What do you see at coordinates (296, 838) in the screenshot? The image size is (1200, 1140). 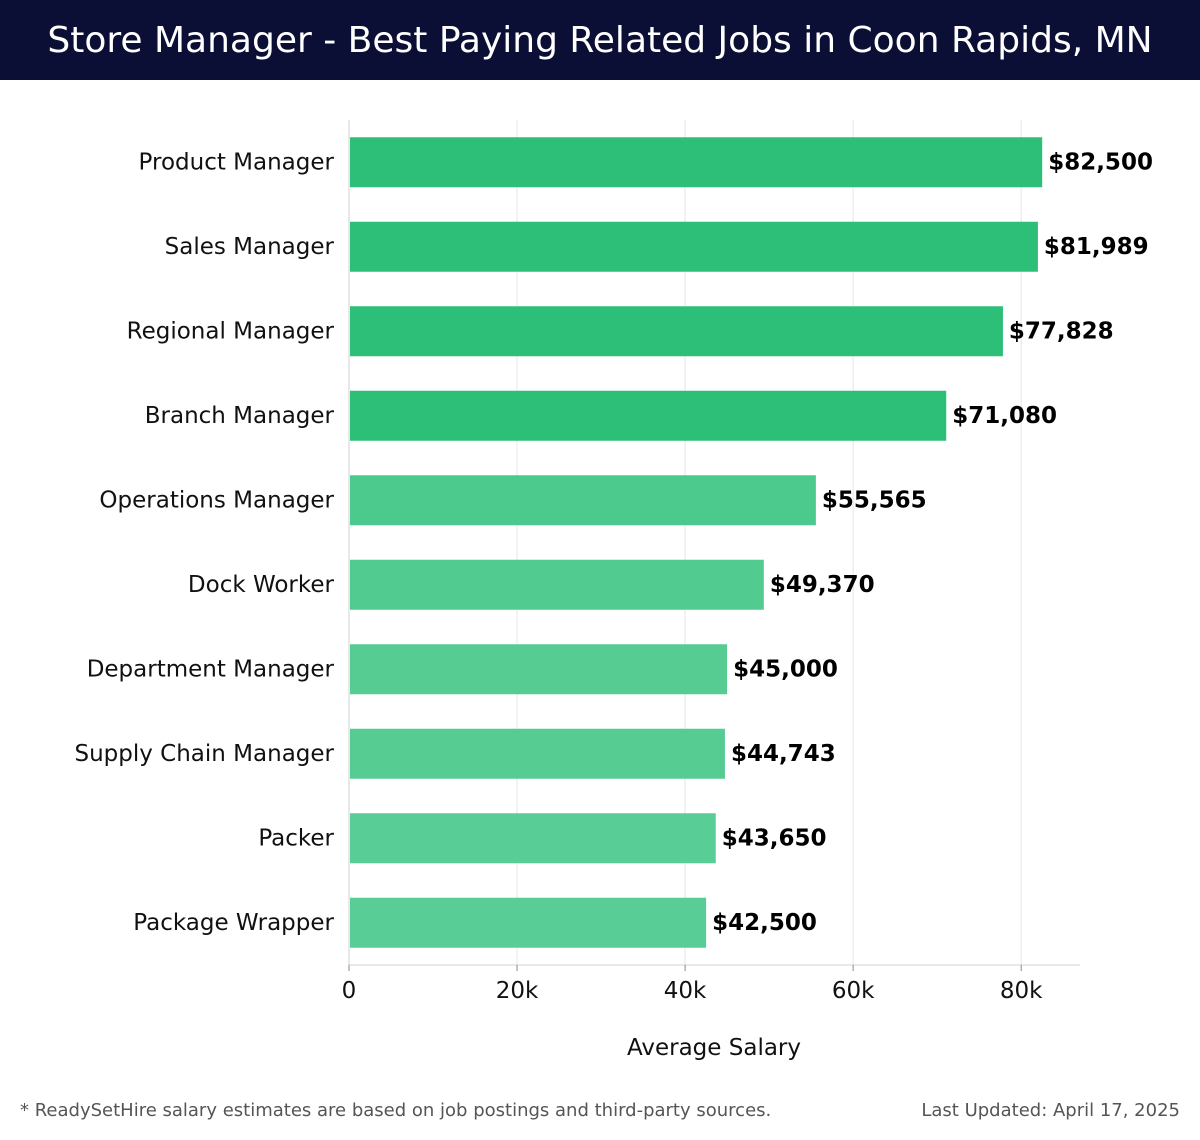 I see `category-label: Packer` at bounding box center [296, 838].